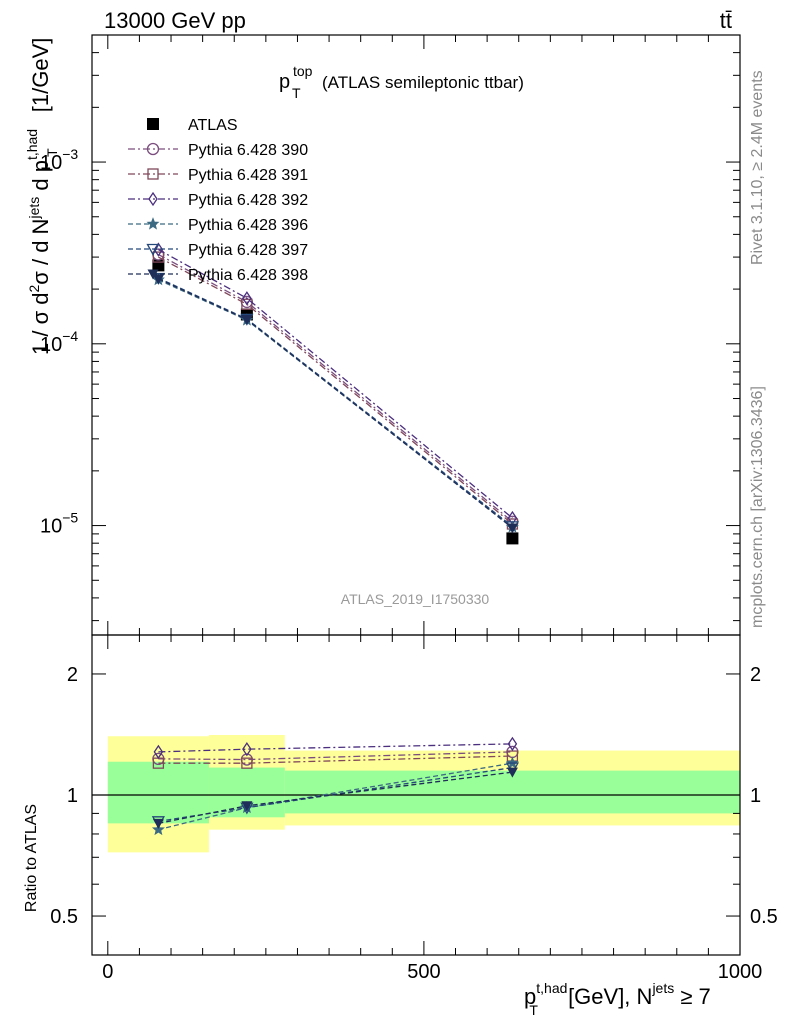 This screenshot has width=786, height=1024. What do you see at coordinates (248, 275) in the screenshot?
I see `legend-label: Pythia 6.428 398` at bounding box center [248, 275].